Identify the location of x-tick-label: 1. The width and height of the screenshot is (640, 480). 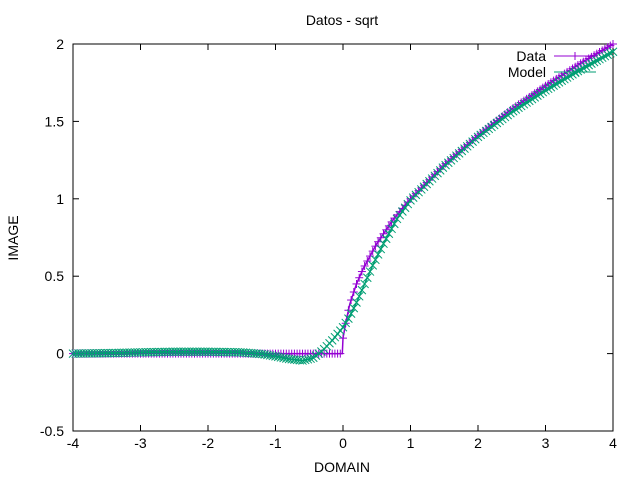
(411, 443).